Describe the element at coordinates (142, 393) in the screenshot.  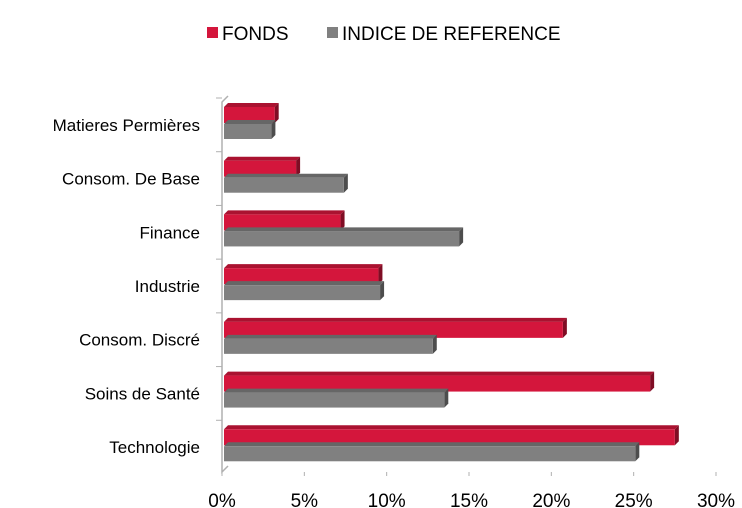
I see `y-tick-label: Soins de Santé` at that location.